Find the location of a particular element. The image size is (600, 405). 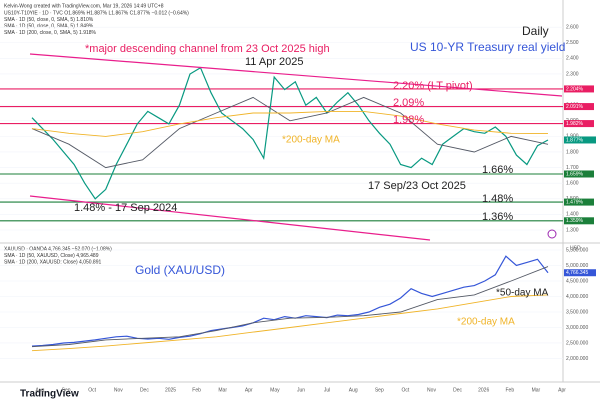

legend-line: SMA · 1D (200, XAUUSD: Close) 4,050.891 is located at coordinates (52, 262).